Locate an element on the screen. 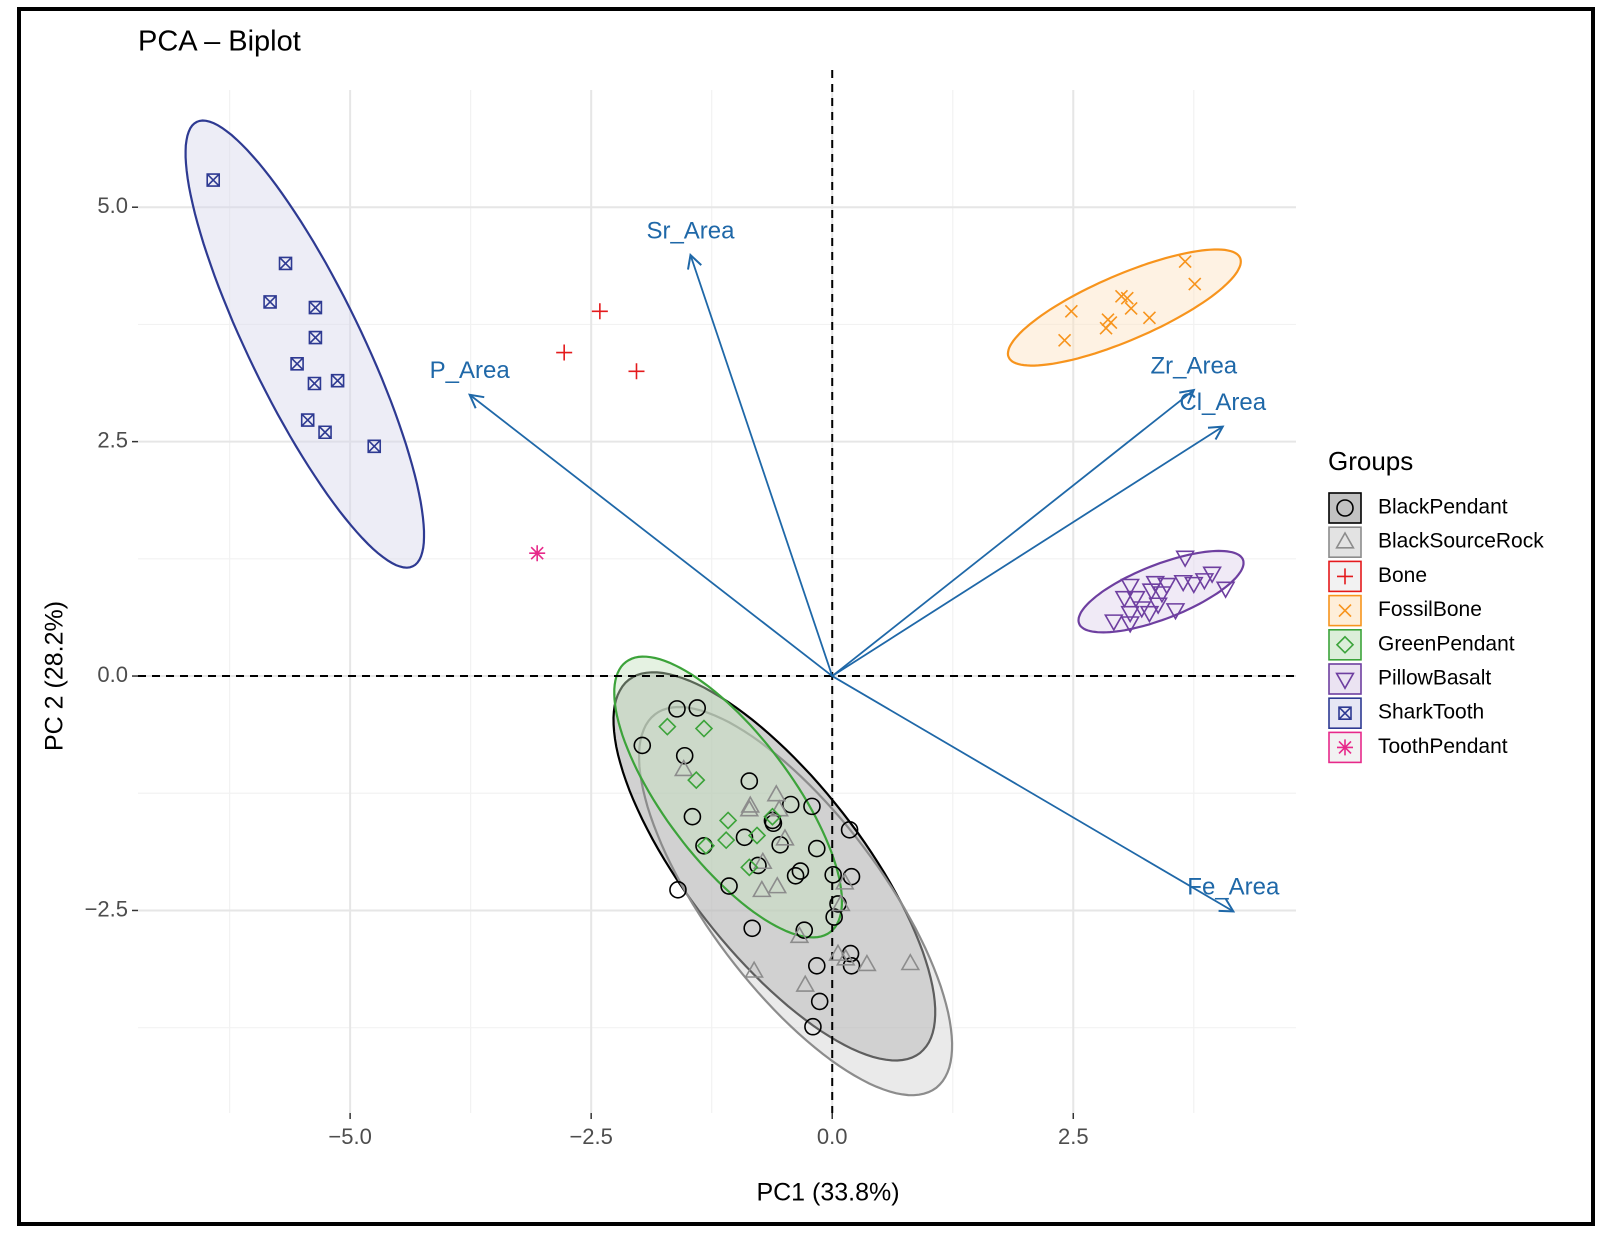 The image size is (1602, 1233). chart-title: PCA – Biplot is located at coordinates (219, 42).